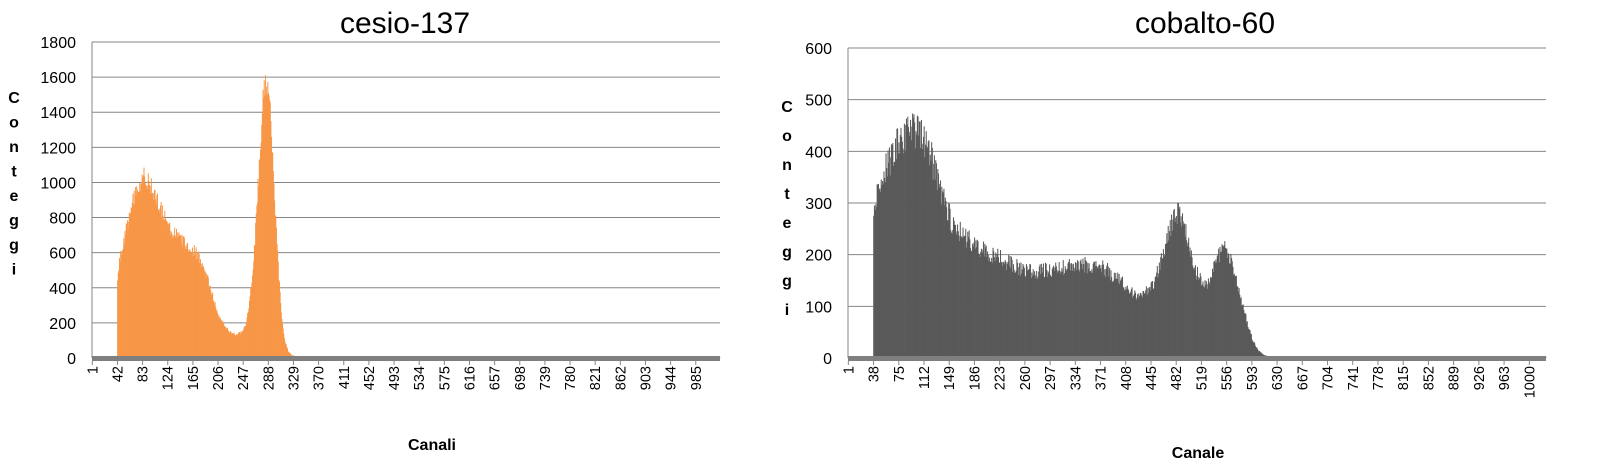 This screenshot has height=462, width=1624. What do you see at coordinates (62, 289) in the screenshot?
I see `y-tick-label: 400` at bounding box center [62, 289].